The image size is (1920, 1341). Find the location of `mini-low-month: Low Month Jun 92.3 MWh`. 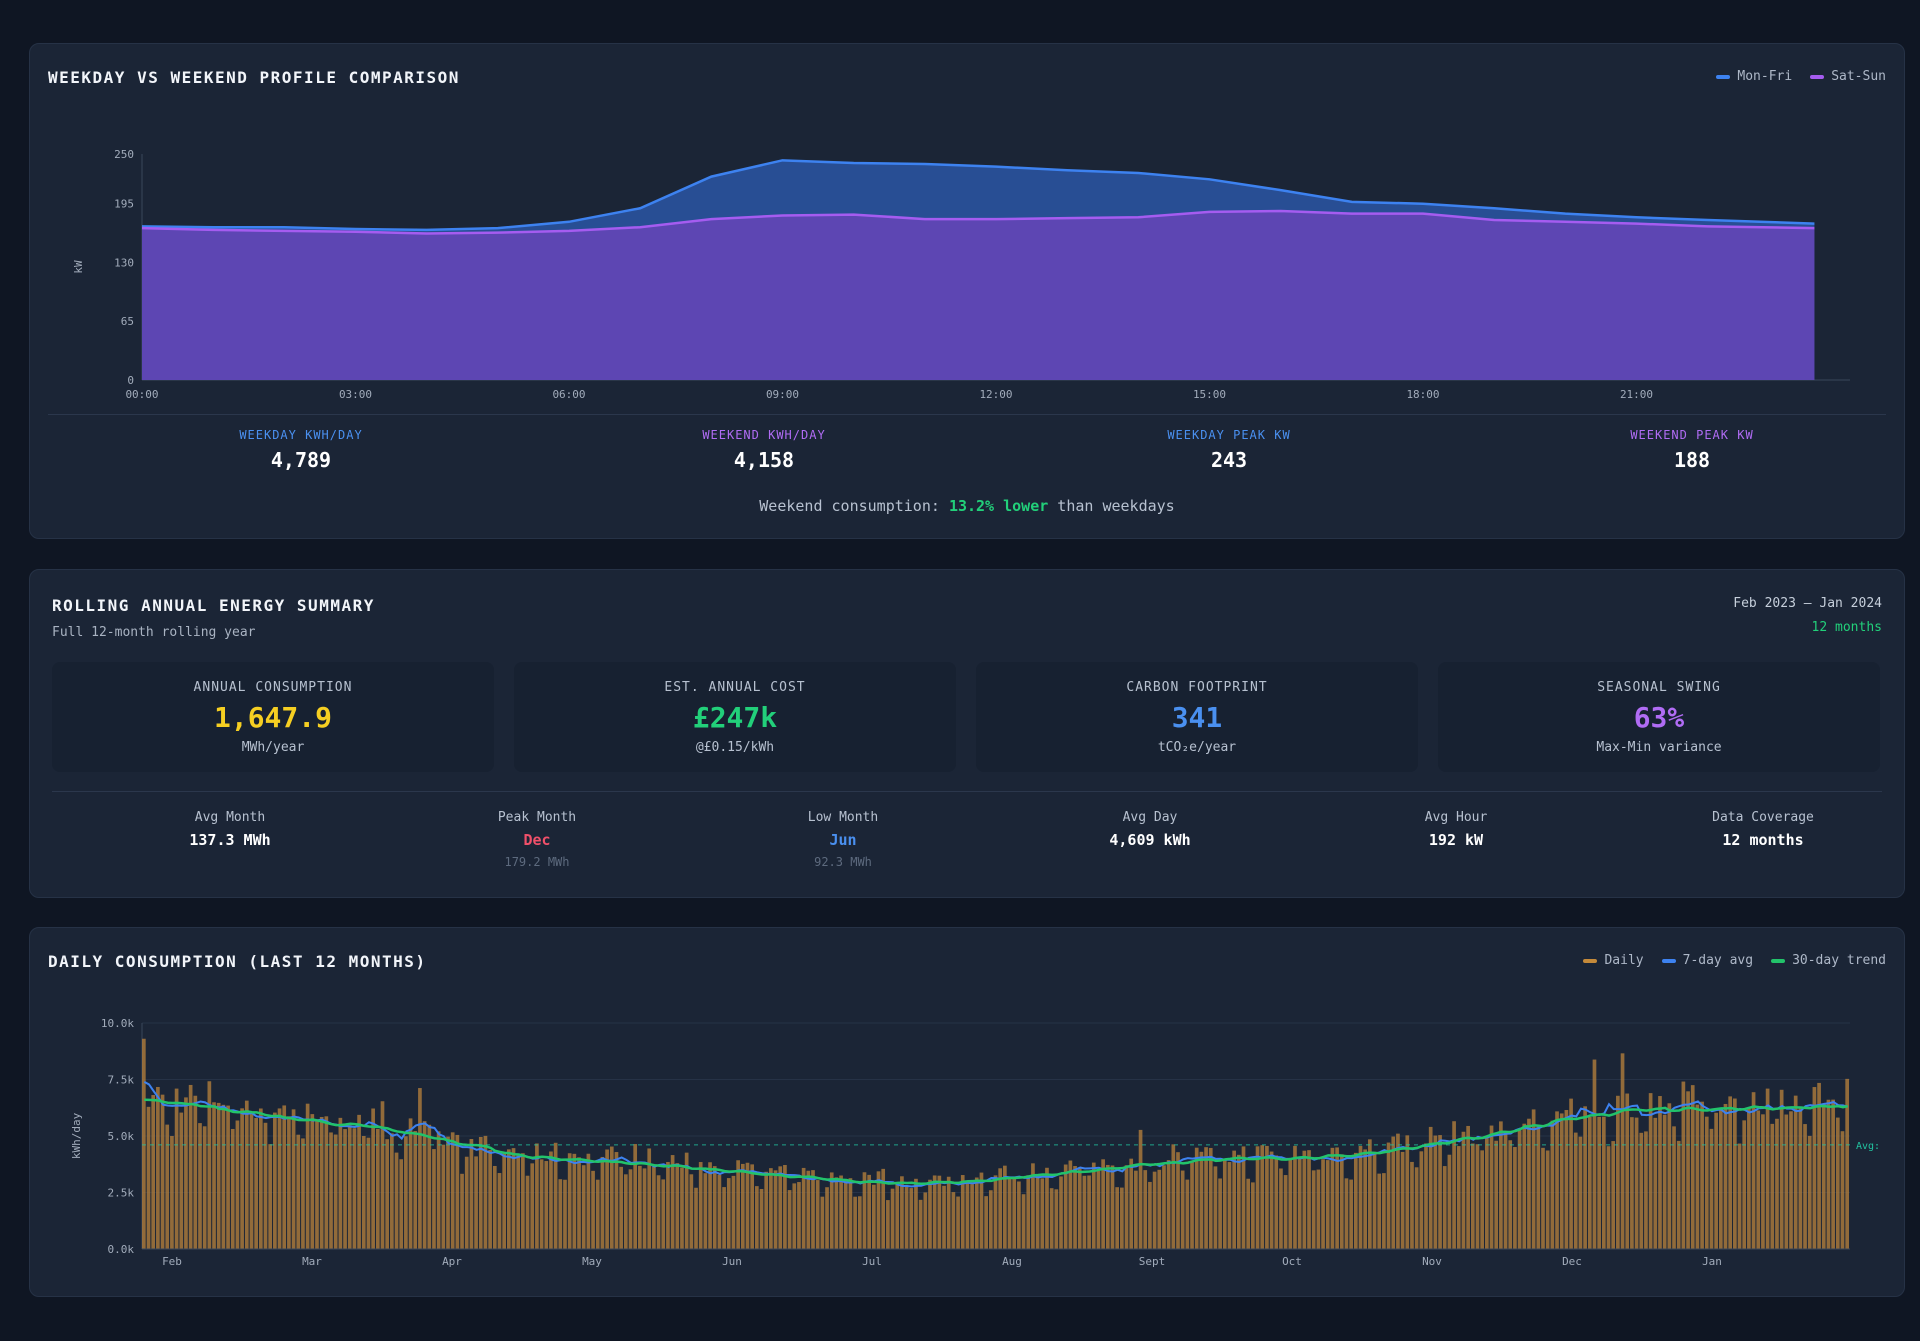

mini-low-month: Low Month Jun 92.3 MWh is located at coordinates (843, 839).